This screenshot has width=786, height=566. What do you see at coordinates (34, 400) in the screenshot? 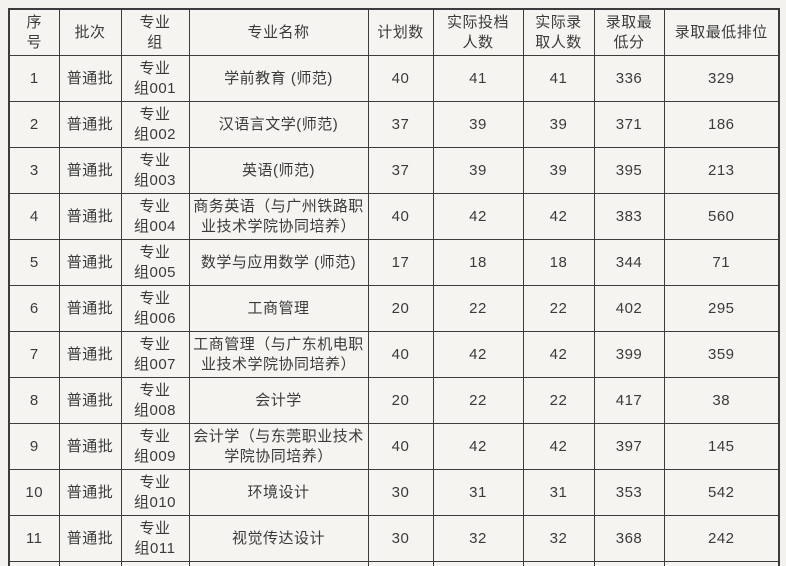
I see `table-cell-no: 8` at bounding box center [34, 400].